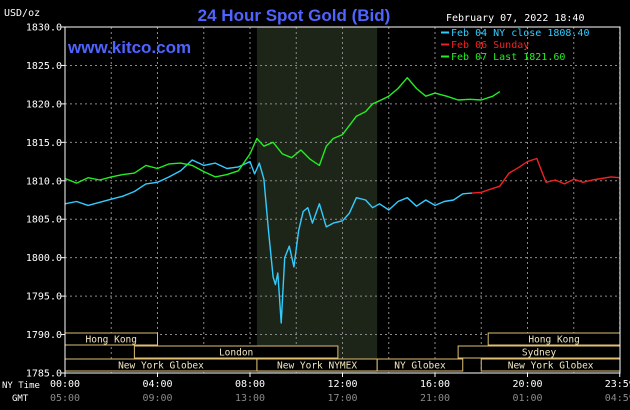 The width and height of the screenshot is (630, 410). What do you see at coordinates (44, 374) in the screenshot?
I see `y-tick-label: 1785.0` at bounding box center [44, 374].